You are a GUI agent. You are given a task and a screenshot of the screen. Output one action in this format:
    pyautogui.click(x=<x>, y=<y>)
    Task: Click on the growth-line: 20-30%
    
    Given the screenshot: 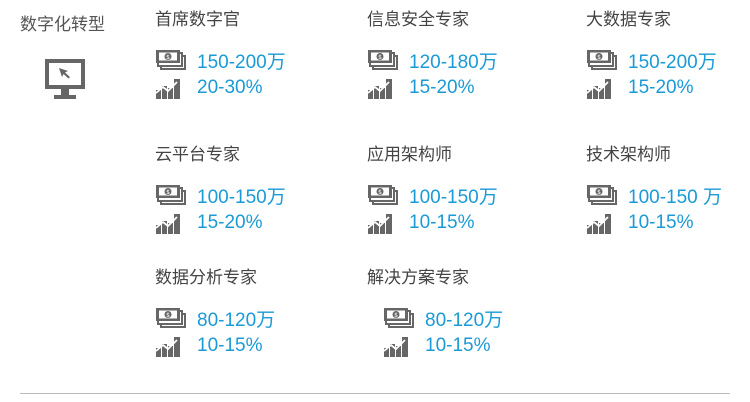 What is the action you would take?
    pyautogui.click(x=255, y=88)
    